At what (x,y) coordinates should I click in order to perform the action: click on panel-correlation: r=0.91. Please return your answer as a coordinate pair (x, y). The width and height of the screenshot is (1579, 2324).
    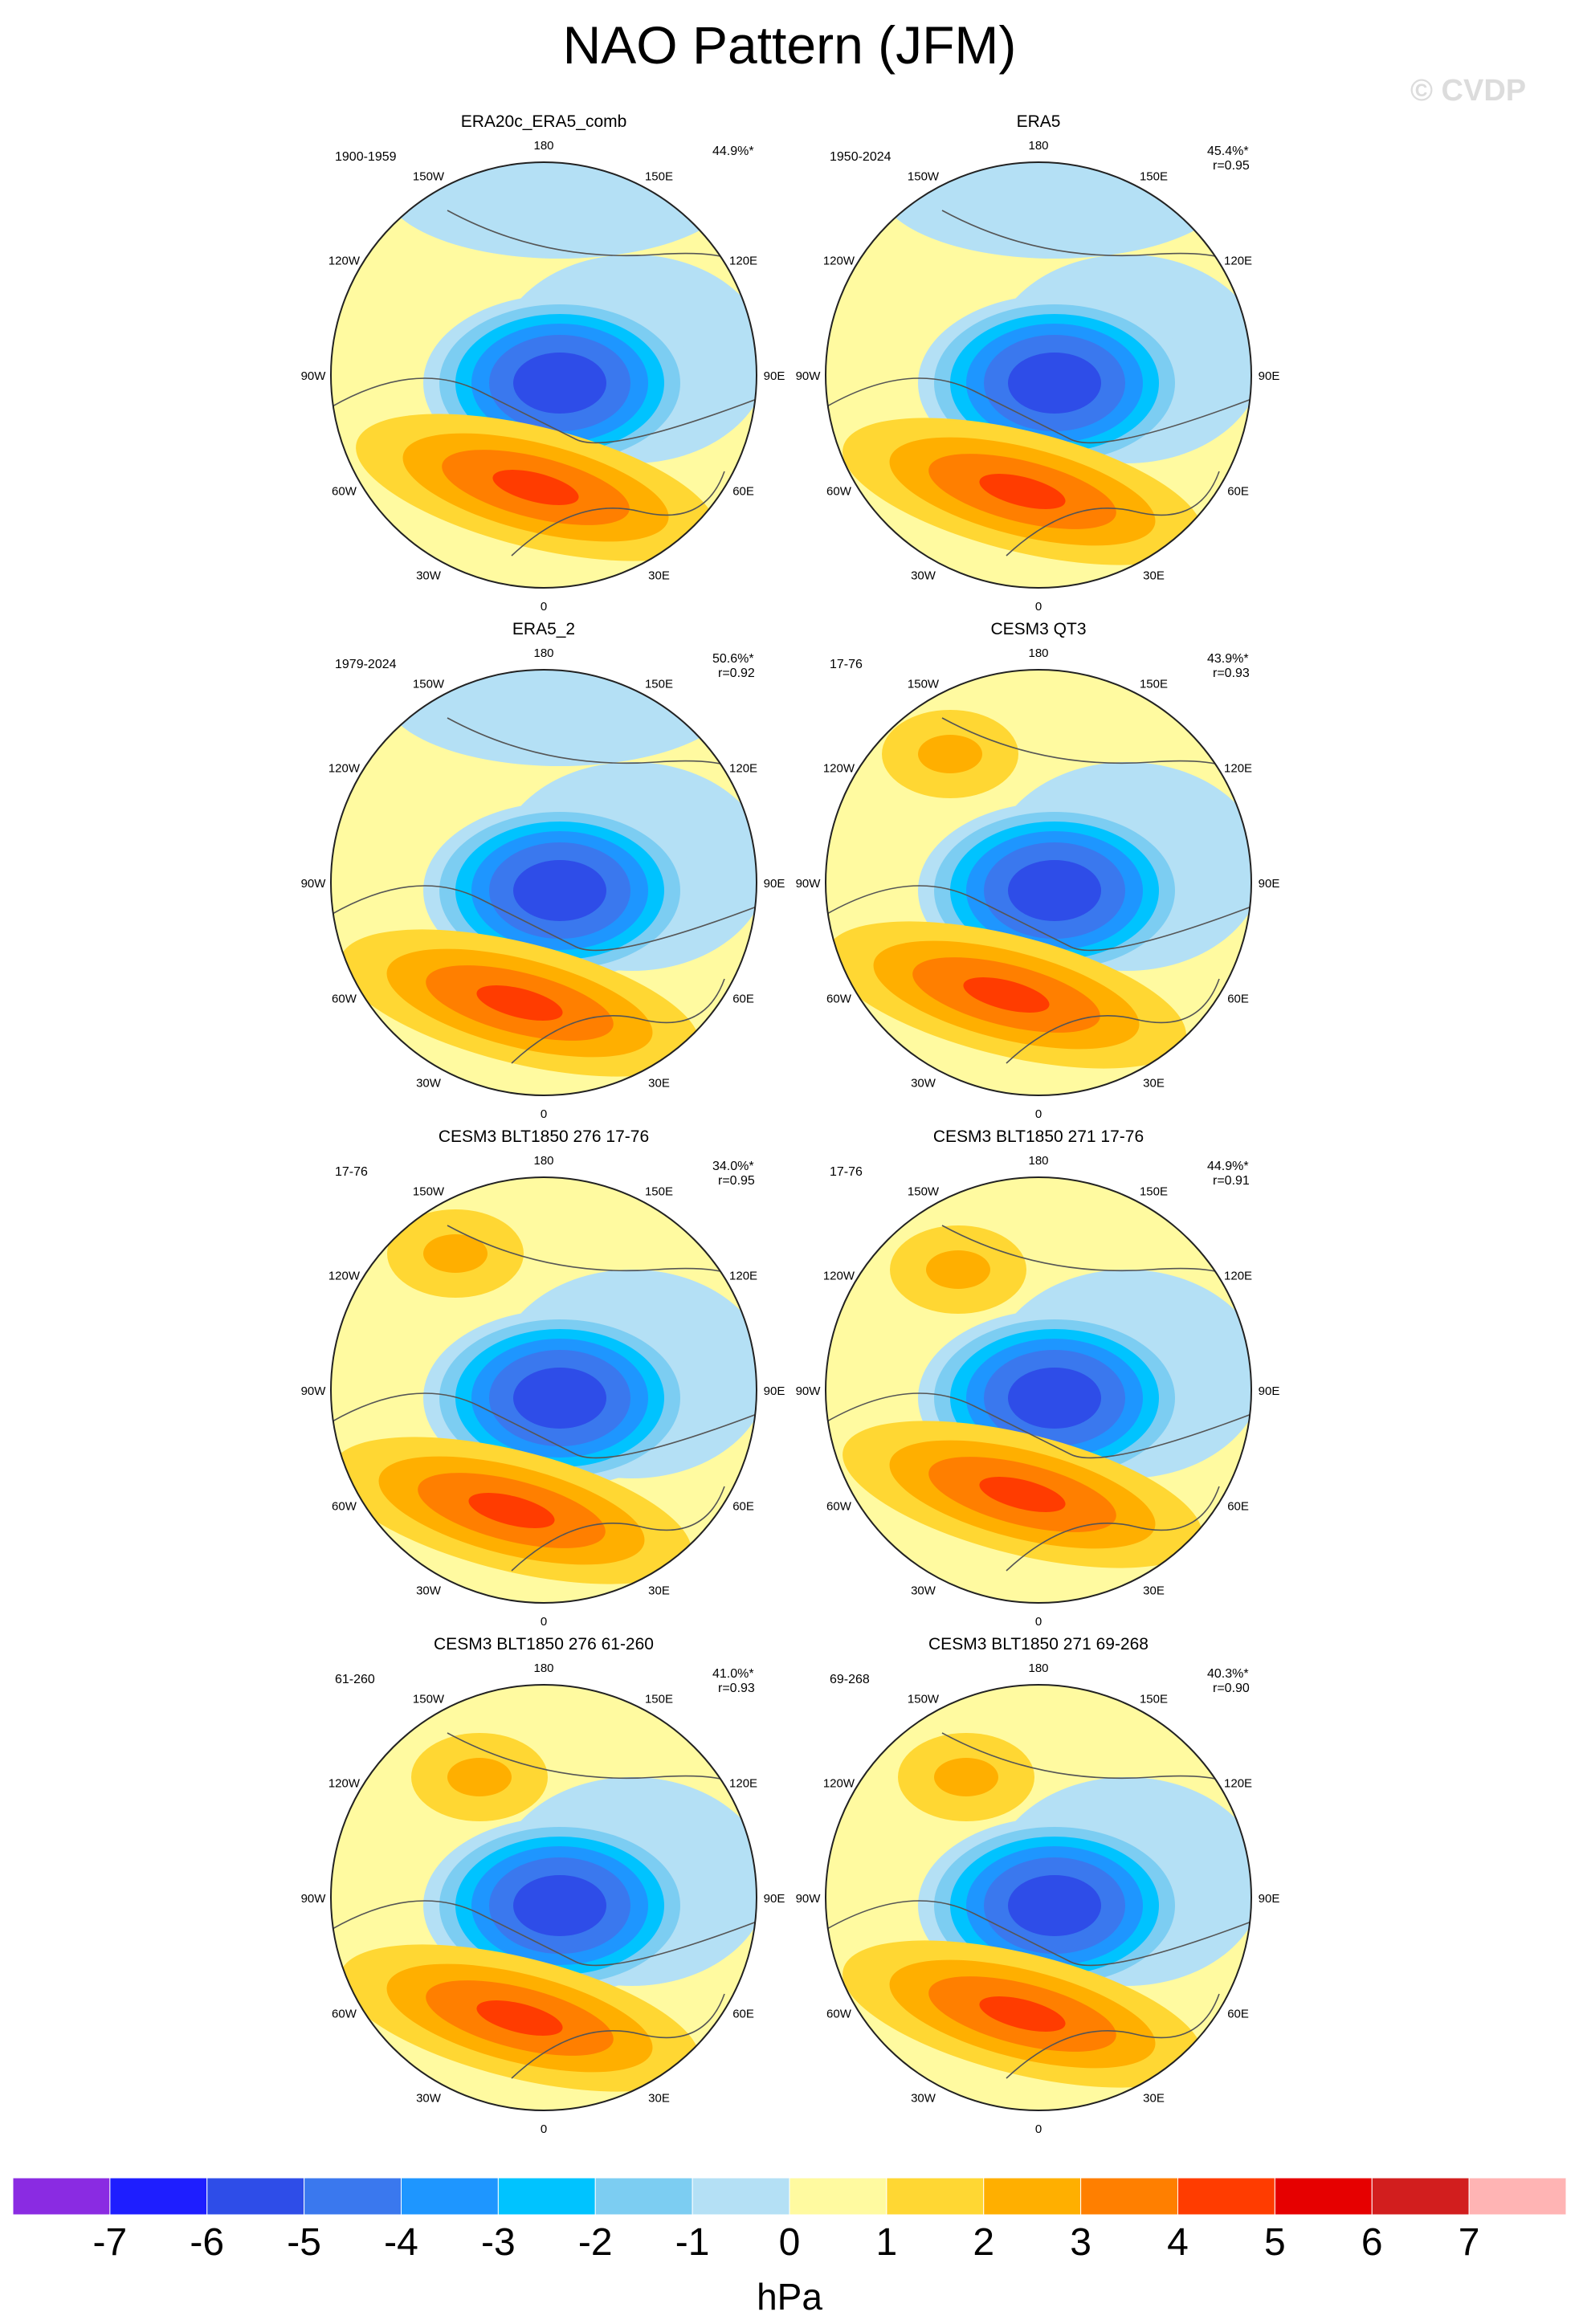
    Looking at the image, I should click on (1231, 1181).